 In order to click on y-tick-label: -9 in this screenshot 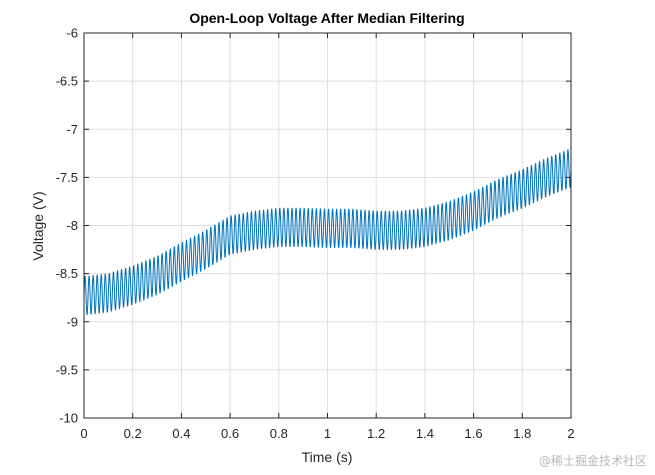, I will do `click(72, 321)`.